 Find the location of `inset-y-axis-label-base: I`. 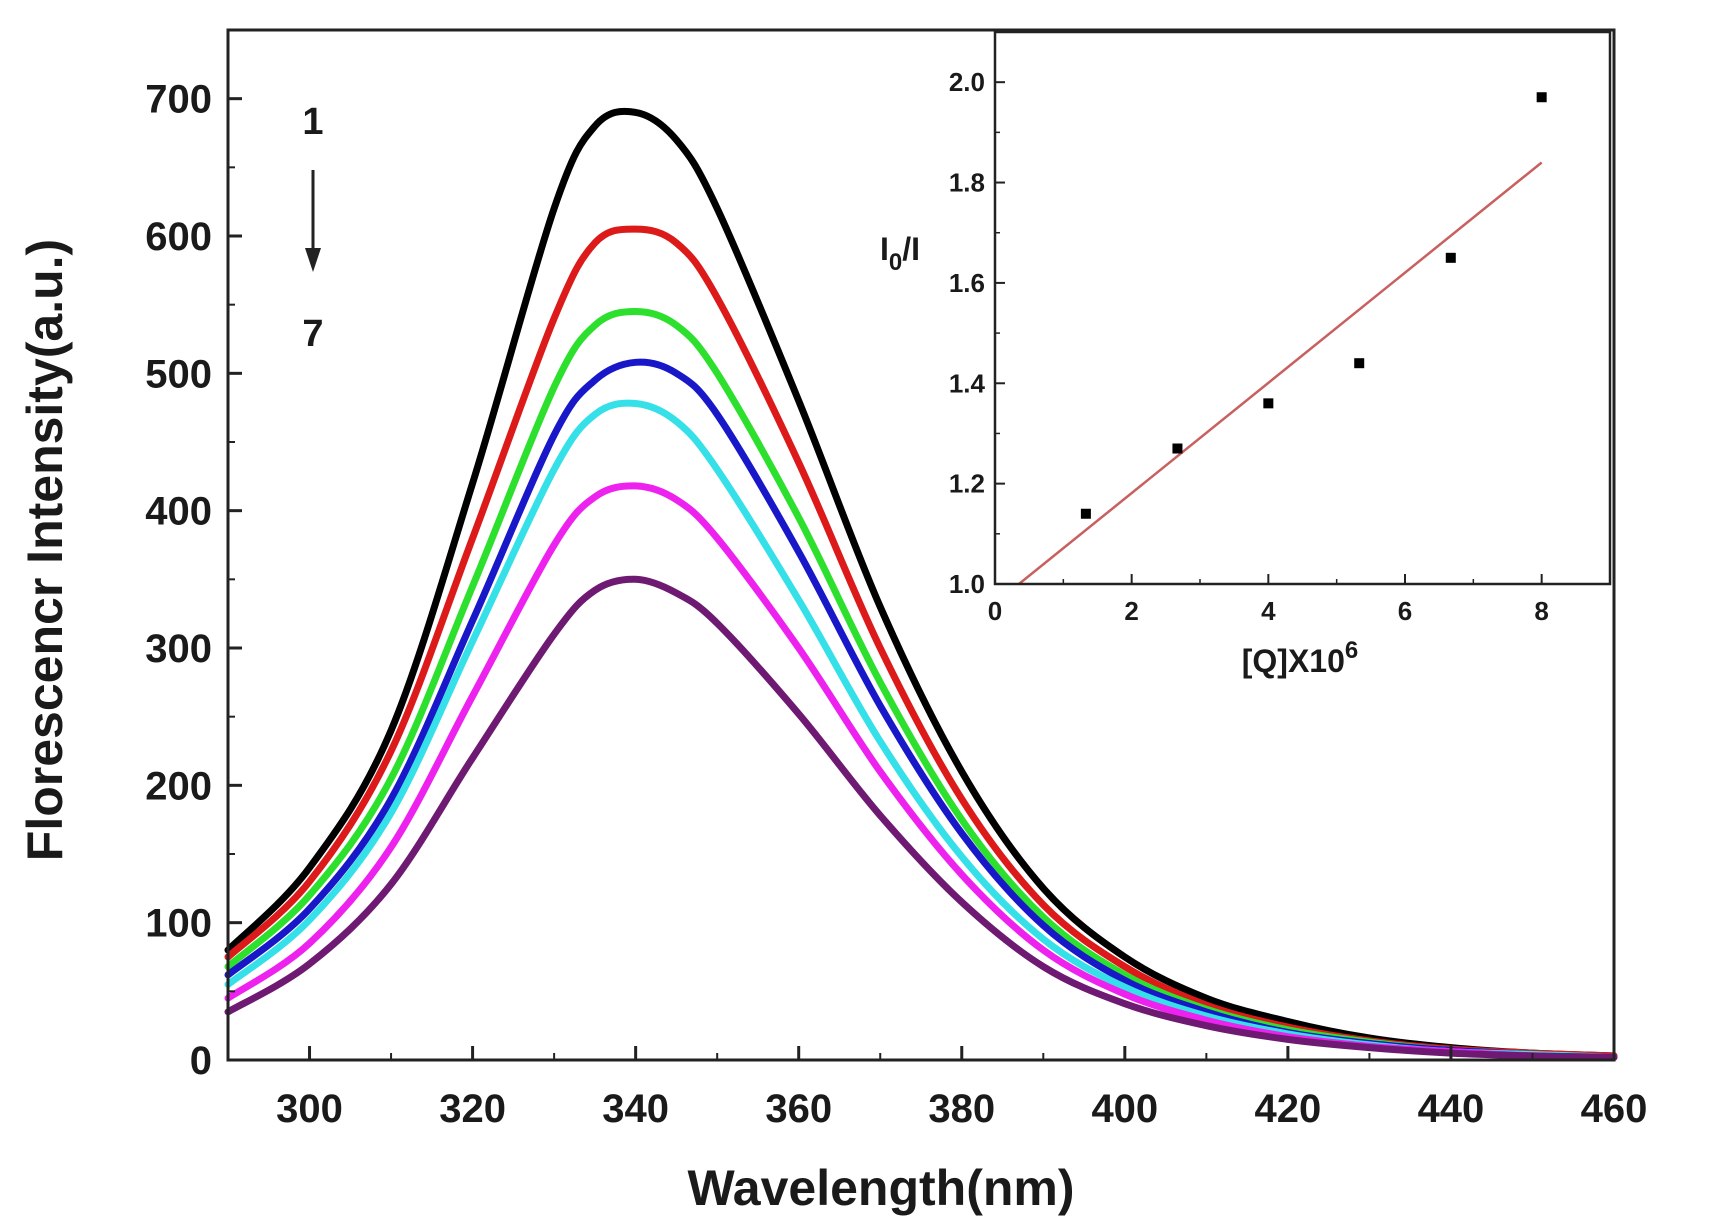

inset-y-axis-label-base: I is located at coordinates (884, 249).